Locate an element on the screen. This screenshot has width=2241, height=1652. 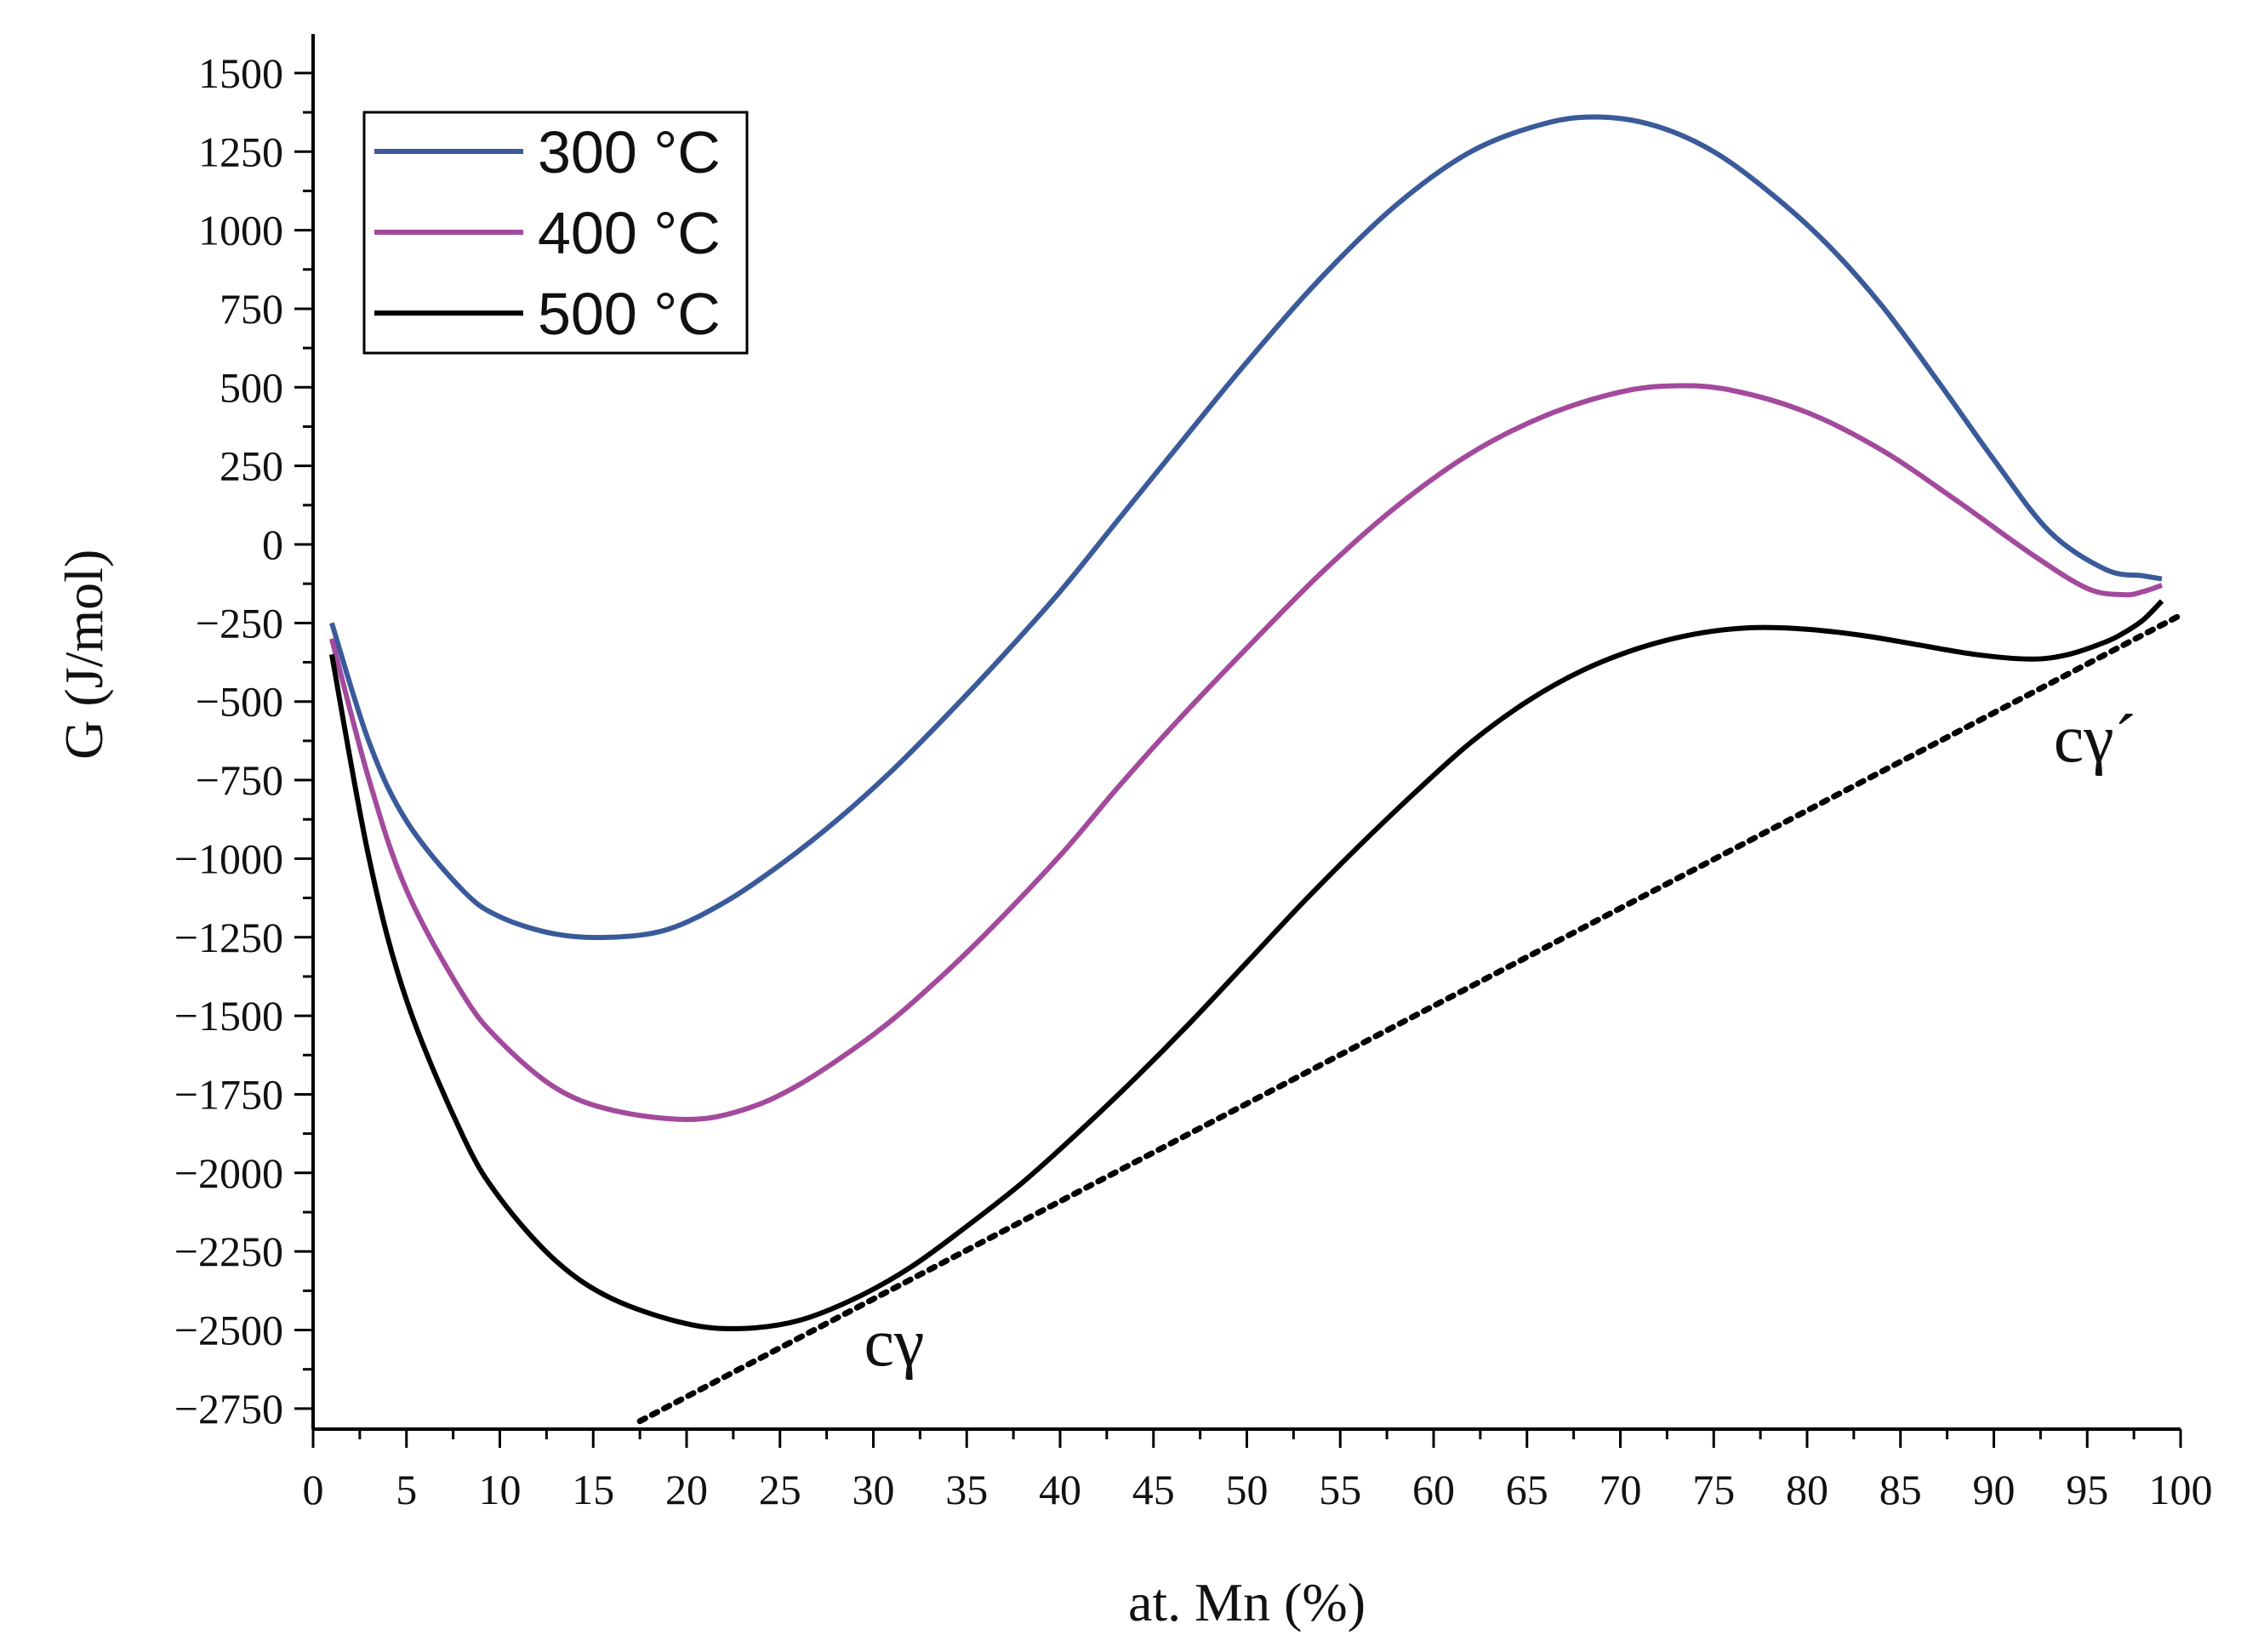
x-tick-label: 45 is located at coordinates (1153, 1489).